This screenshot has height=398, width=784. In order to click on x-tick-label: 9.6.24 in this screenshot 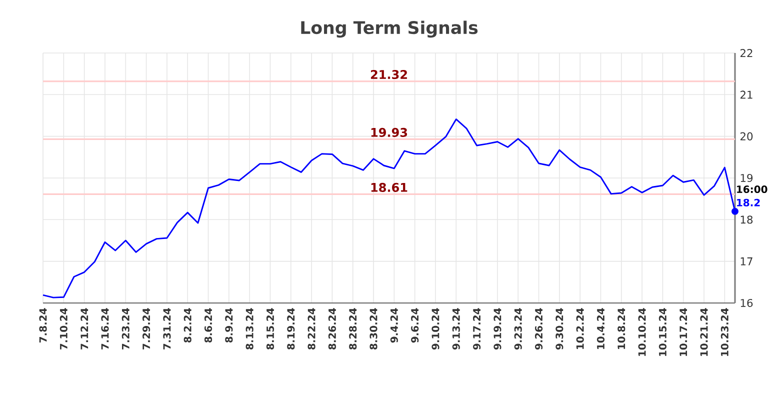, I will do `click(415, 325)`.